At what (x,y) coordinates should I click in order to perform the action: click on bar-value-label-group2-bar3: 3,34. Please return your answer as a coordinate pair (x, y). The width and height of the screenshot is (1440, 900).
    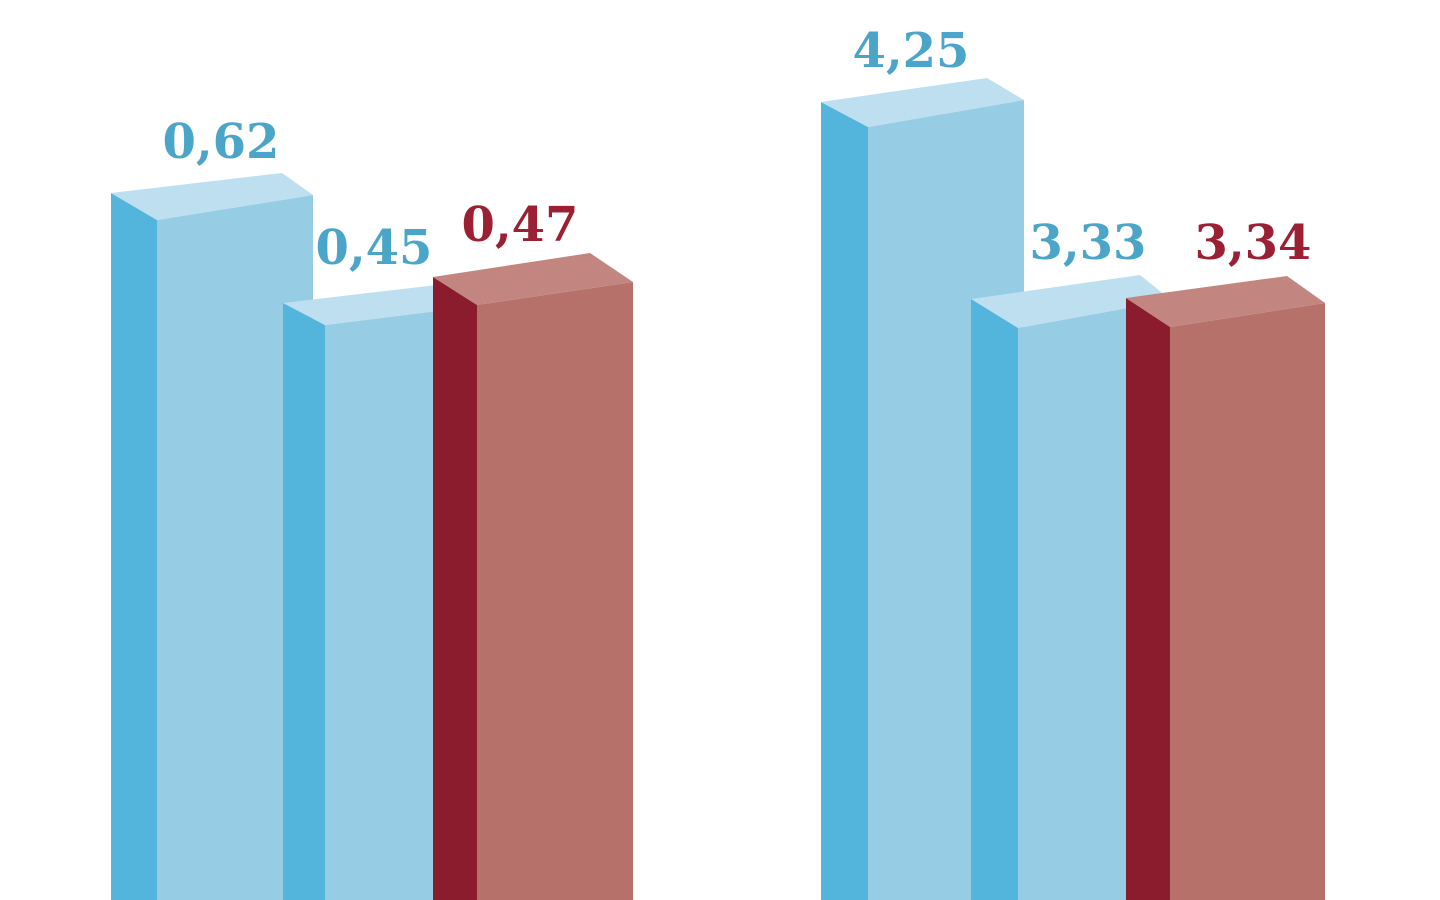
    Looking at the image, I should click on (1253, 243).